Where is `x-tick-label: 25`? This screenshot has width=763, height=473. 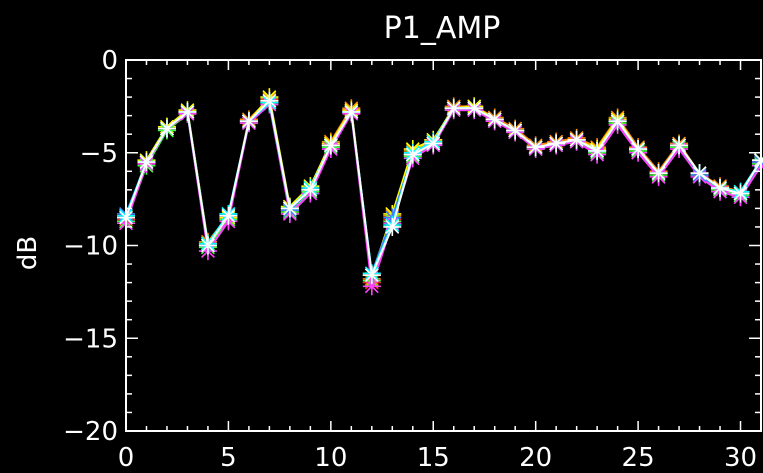 x-tick-label: 25 is located at coordinates (638, 458).